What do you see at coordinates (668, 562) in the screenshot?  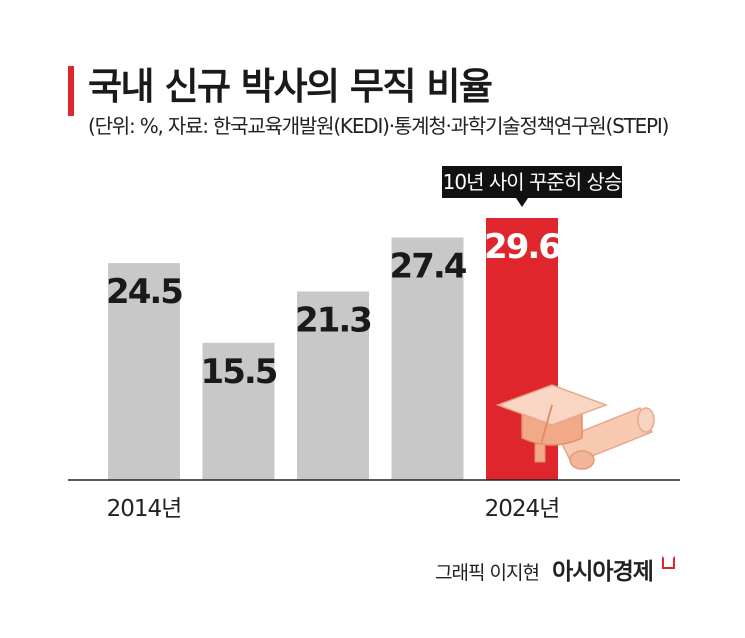 I see `brand-mark-icon` at bounding box center [668, 562].